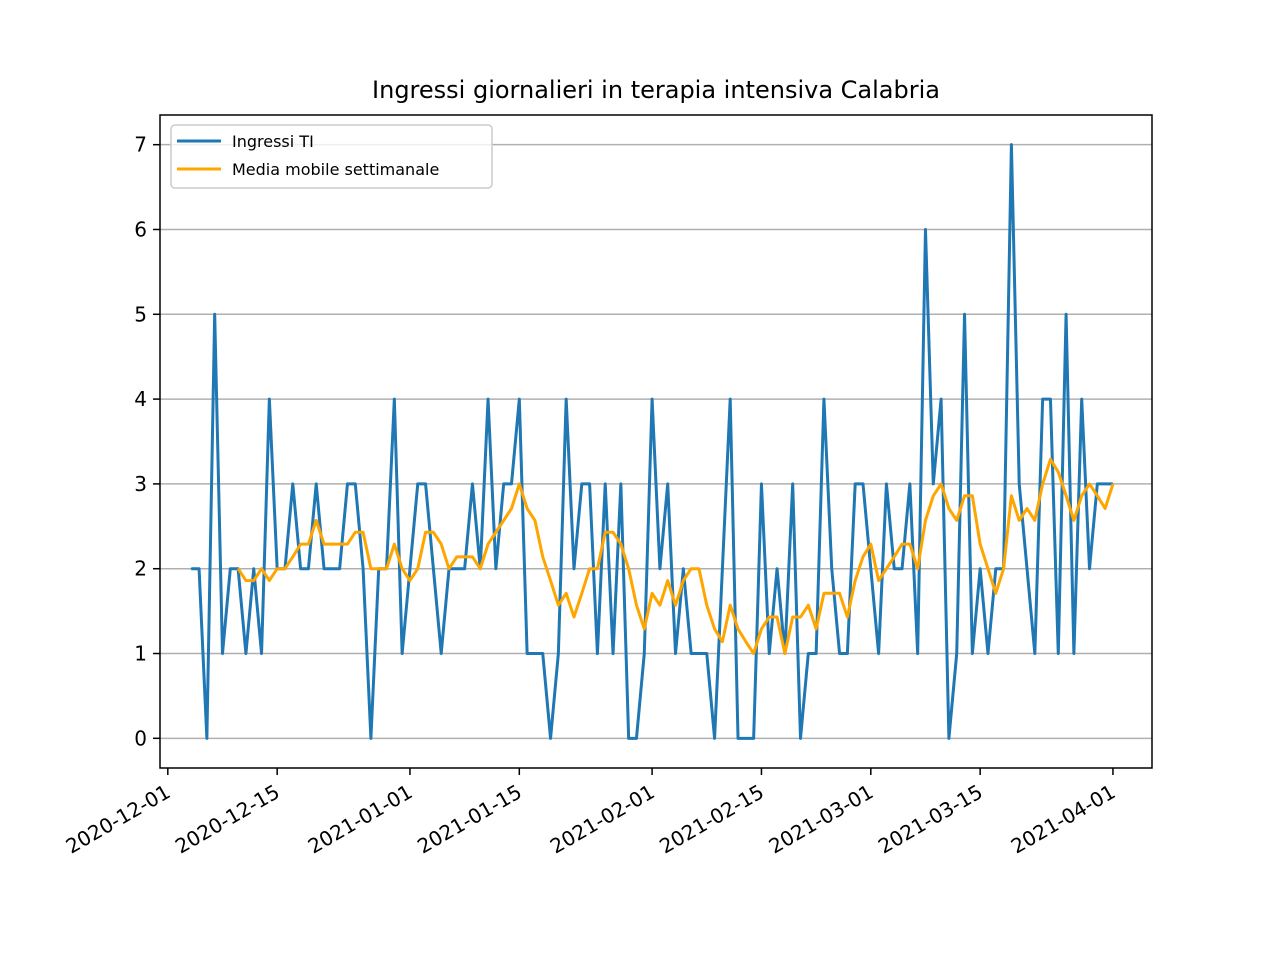 The image size is (1280, 960). Describe the element at coordinates (147, 441) in the screenshot. I see `y-axis: 0 1 2 3 4 5 6 7` at that location.